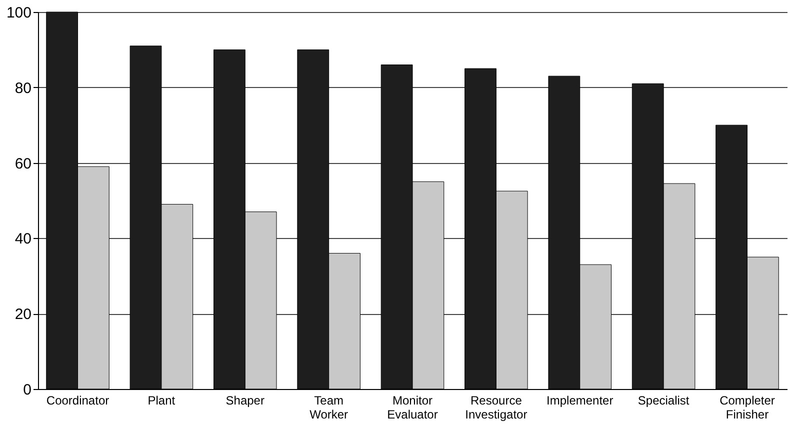  What do you see at coordinates (412, 408) in the screenshot?
I see `x-tick-label: Monitor Evaluator` at bounding box center [412, 408].